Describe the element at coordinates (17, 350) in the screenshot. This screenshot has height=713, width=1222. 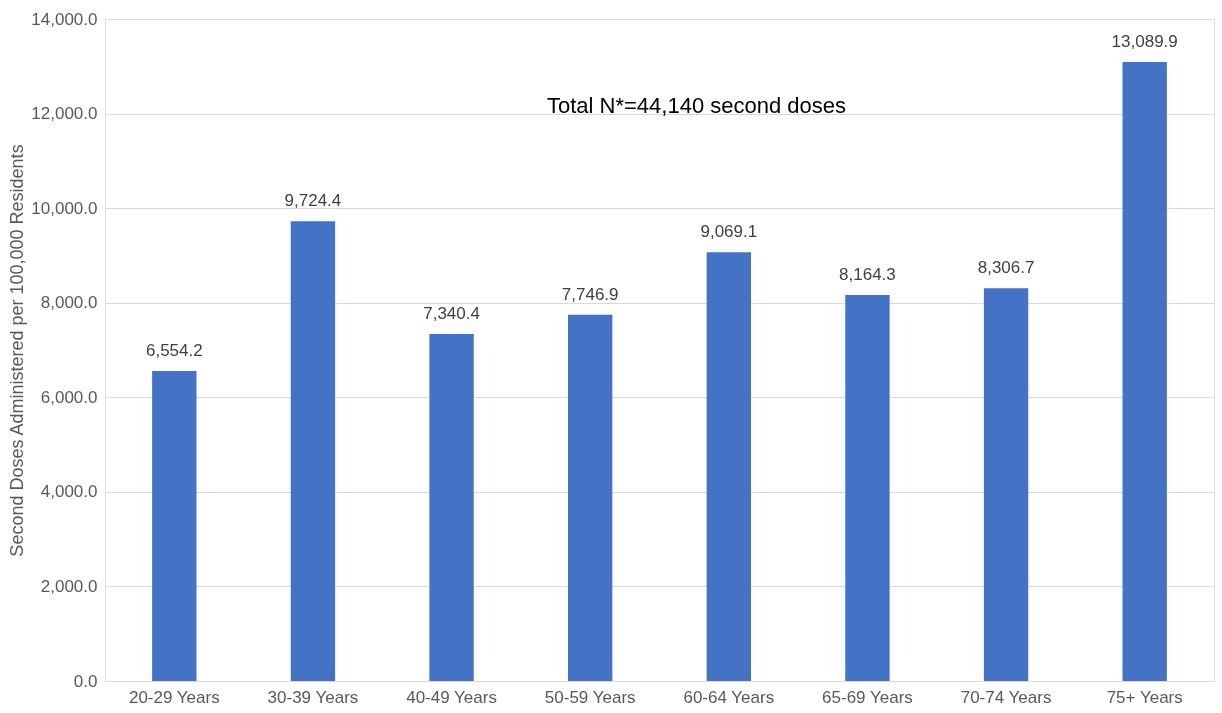
I see `y-axis-title: Second Doses Administered per 100,000 Residents` at that location.